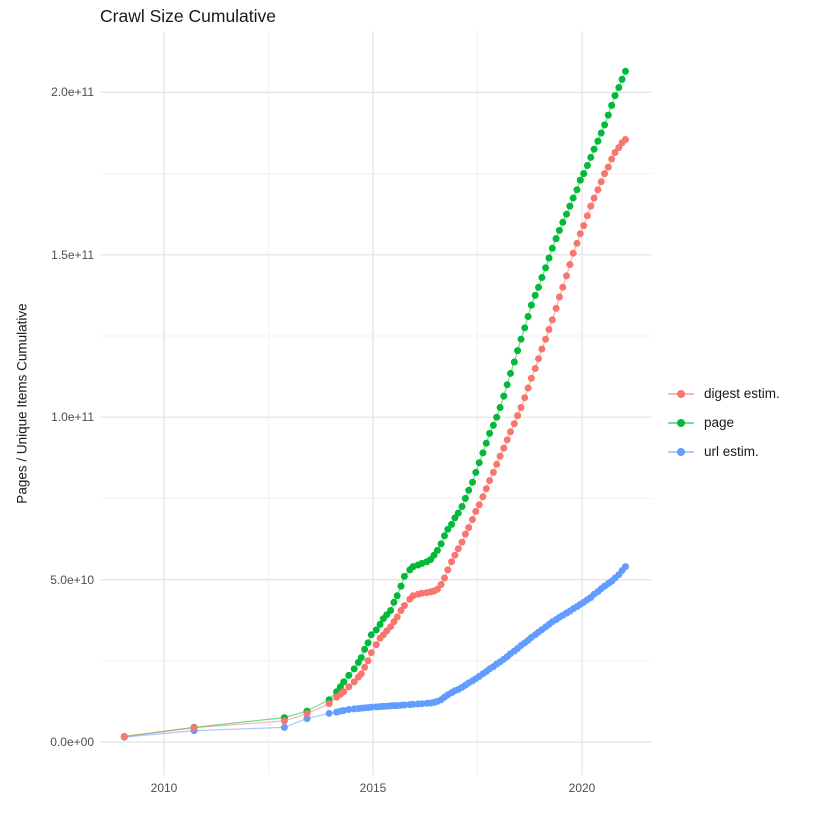 The width and height of the screenshot is (826, 827). What do you see at coordinates (72, 254) in the screenshot?
I see `y-tick-label: 1.5e+11` at bounding box center [72, 254].